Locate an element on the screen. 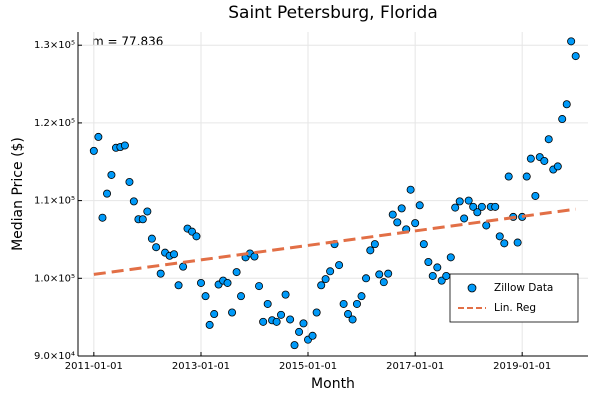  y-tick-label: 1.0×10⁵ is located at coordinates (54, 278).